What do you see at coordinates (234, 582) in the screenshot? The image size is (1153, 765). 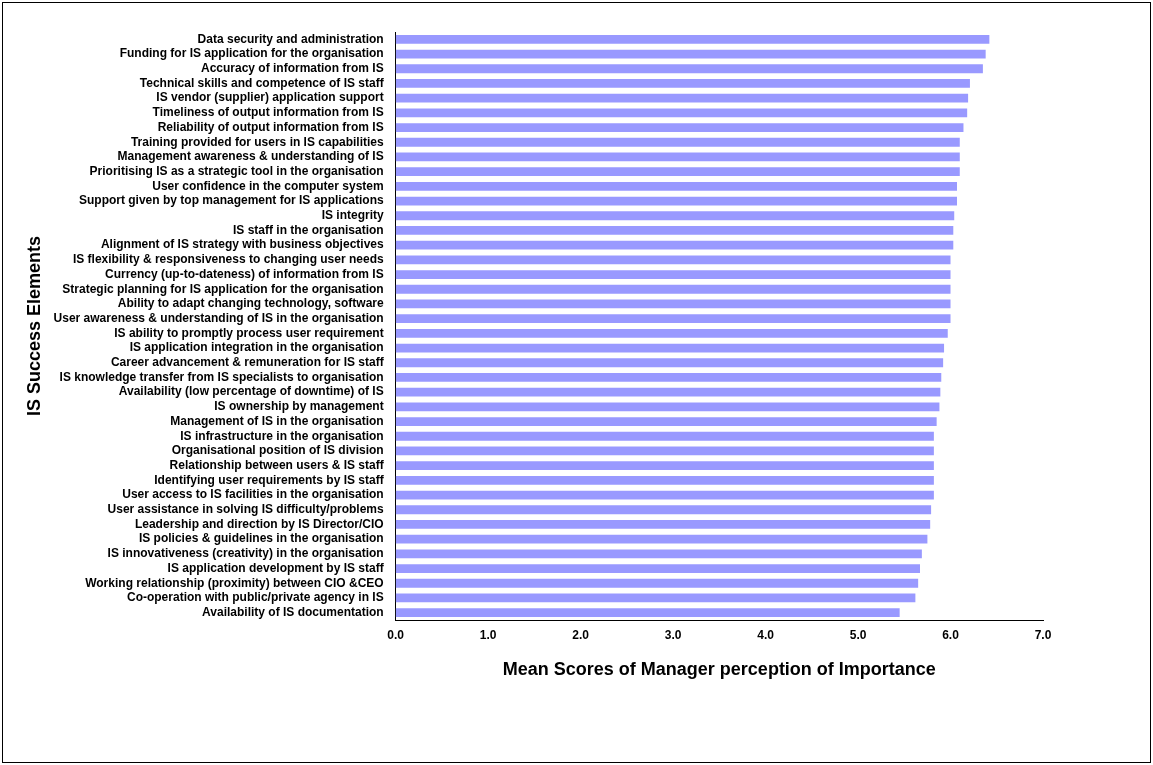 I see `y-tick-label: Working relationship (proximity) between CIO &CEO` at bounding box center [234, 582].